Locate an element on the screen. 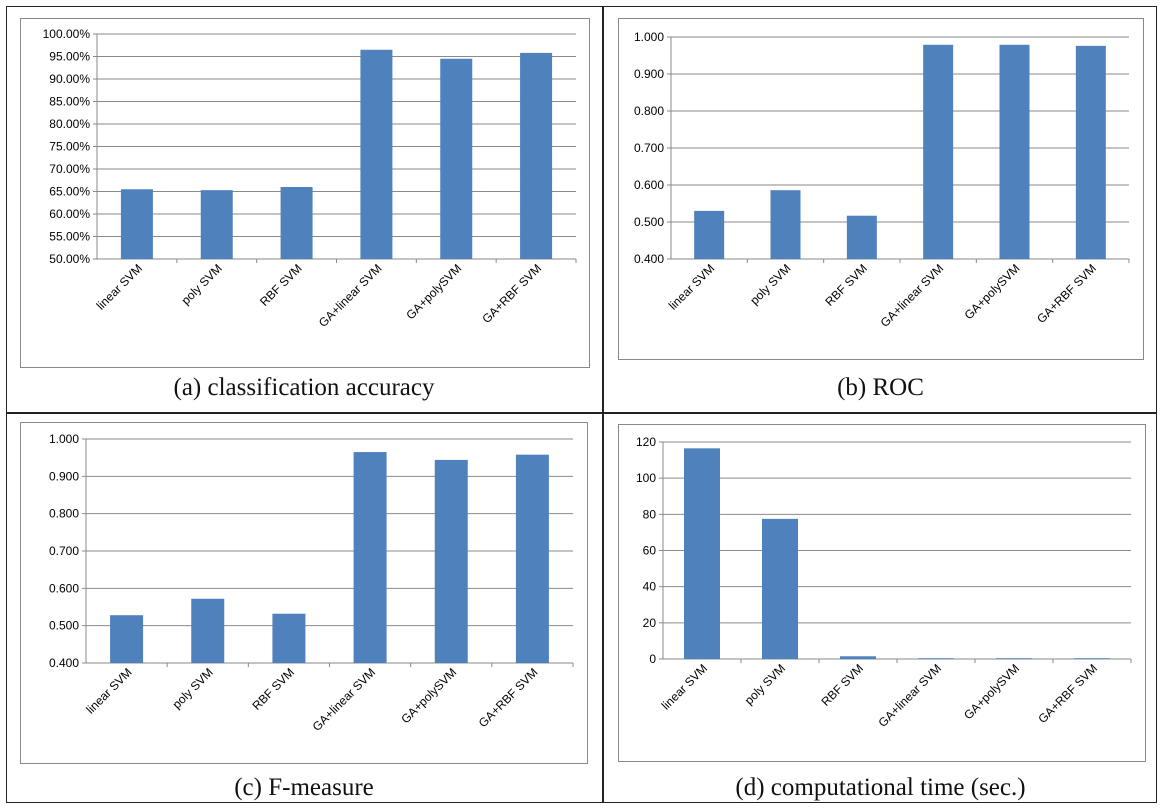 The height and width of the screenshot is (809, 1163). caption-d: (d) computational time (sec.) is located at coordinates (880, 787).